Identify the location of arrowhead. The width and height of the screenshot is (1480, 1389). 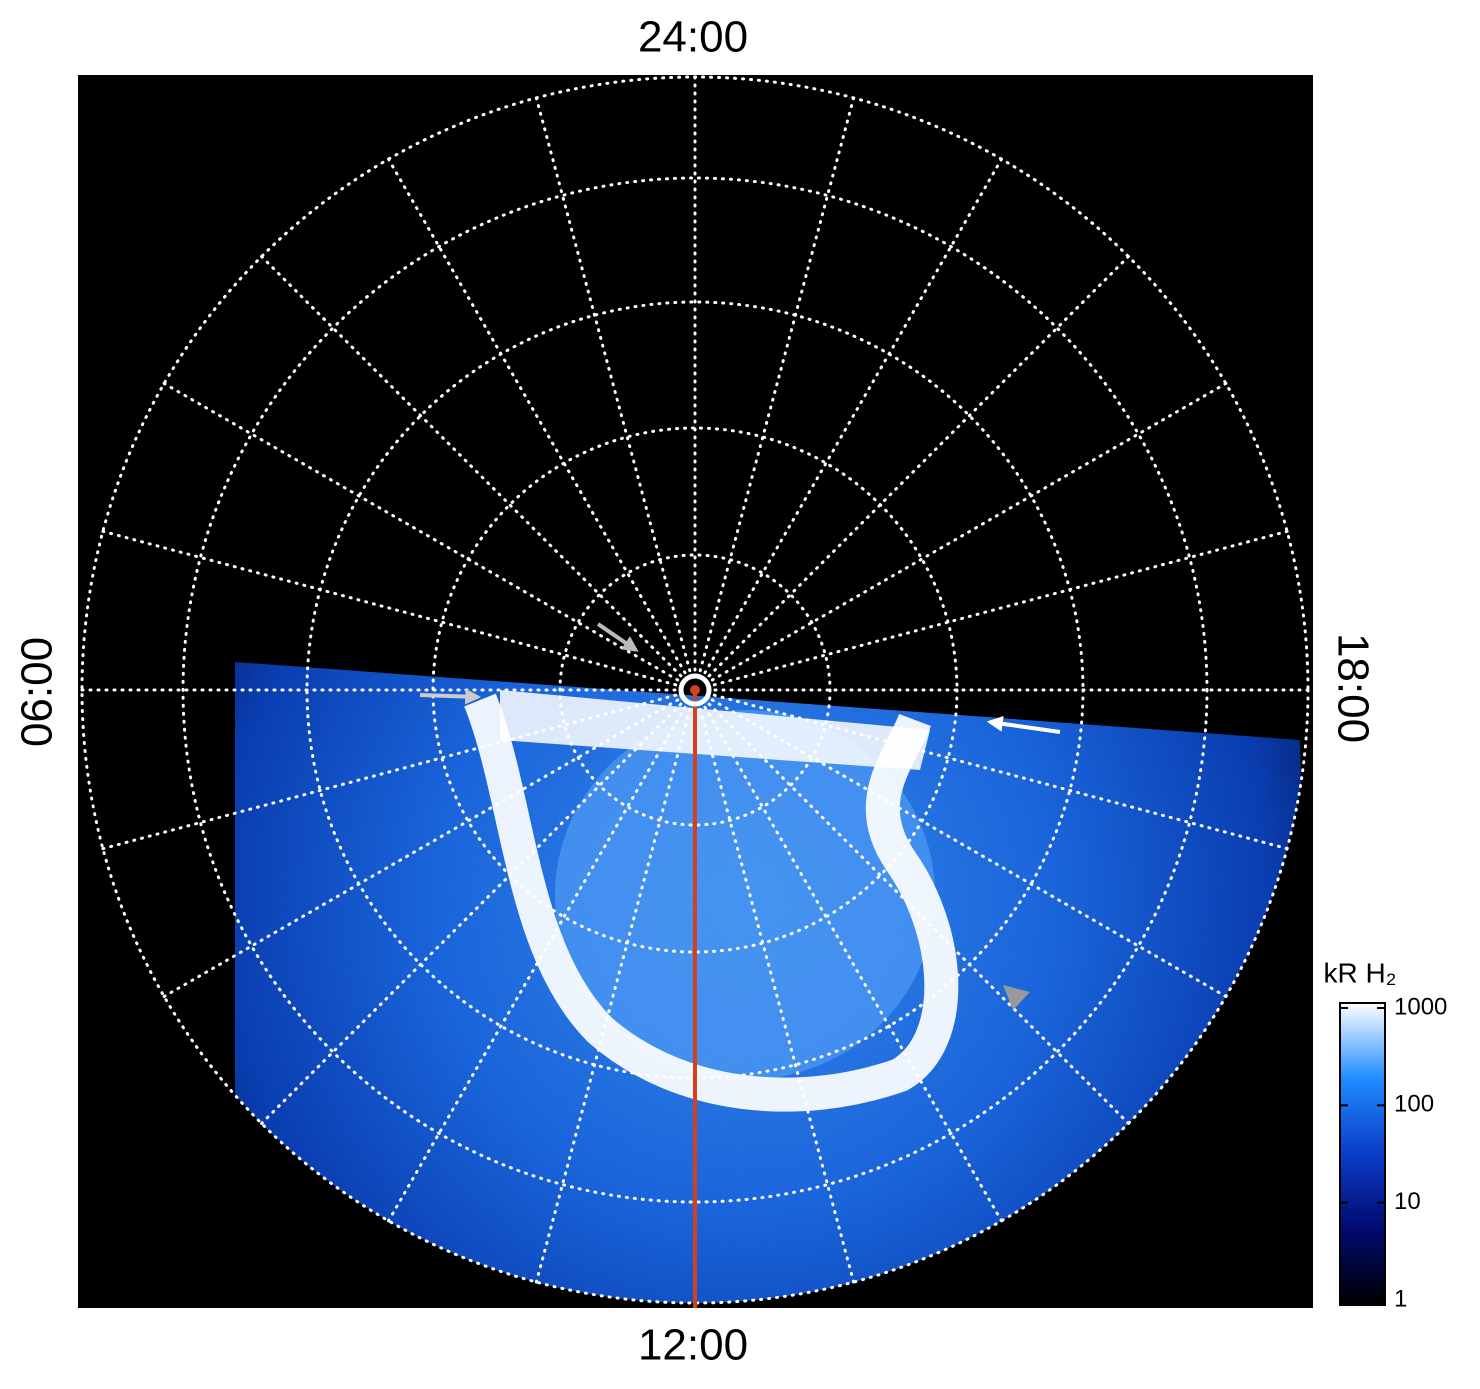
(1016, 997).